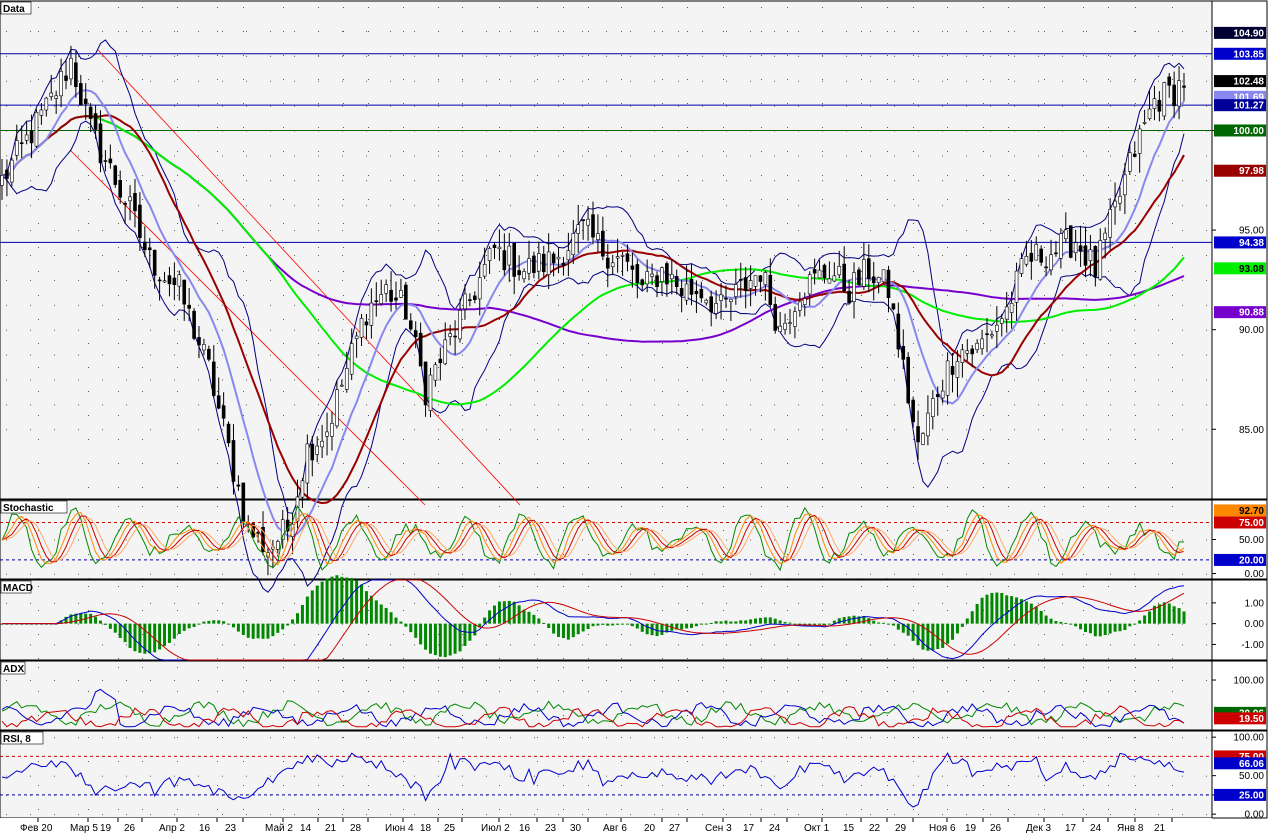 The width and height of the screenshot is (1268, 834). Describe the element at coordinates (331, 828) in the screenshot. I see `x-tick-label: 21` at that location.